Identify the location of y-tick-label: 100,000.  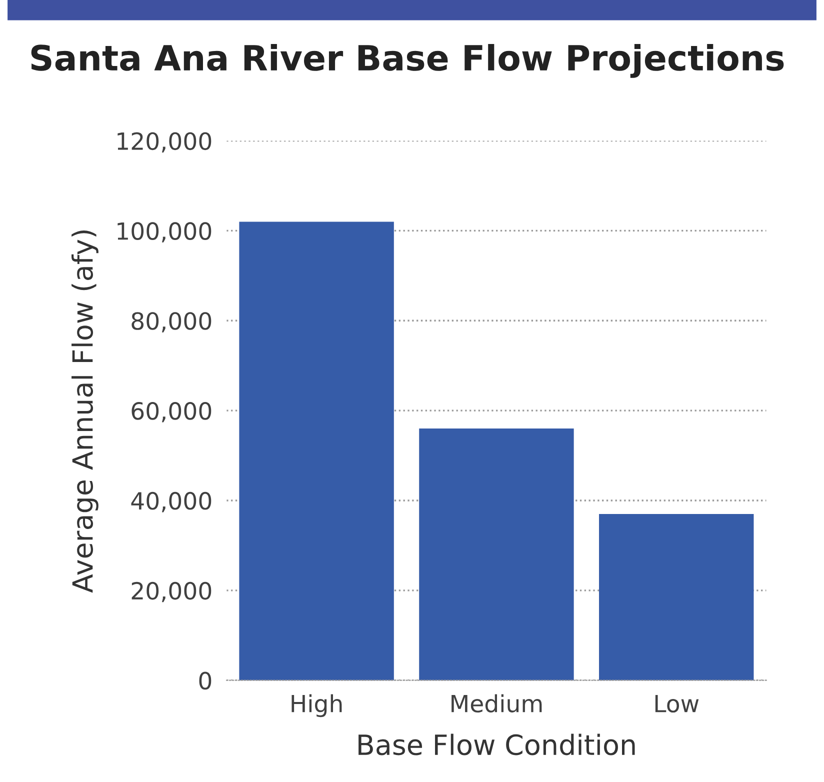
(165, 232).